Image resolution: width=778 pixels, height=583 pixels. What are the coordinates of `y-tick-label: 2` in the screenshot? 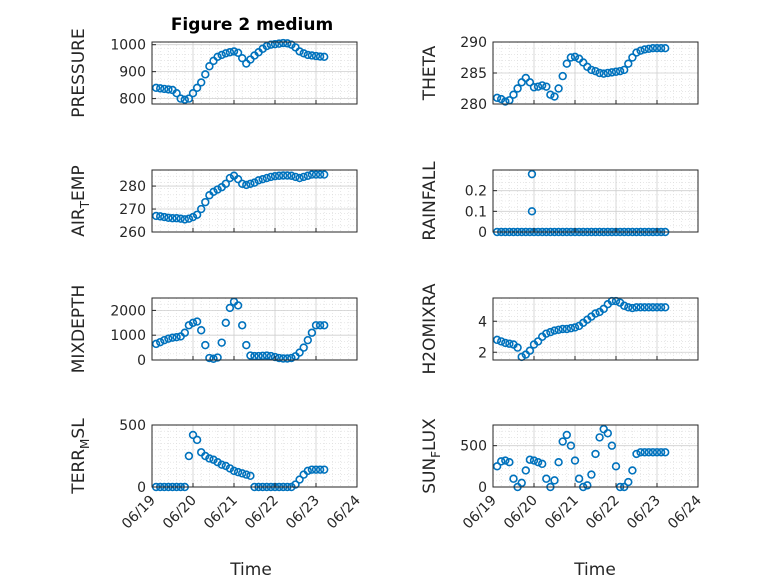 It's located at (482, 353).